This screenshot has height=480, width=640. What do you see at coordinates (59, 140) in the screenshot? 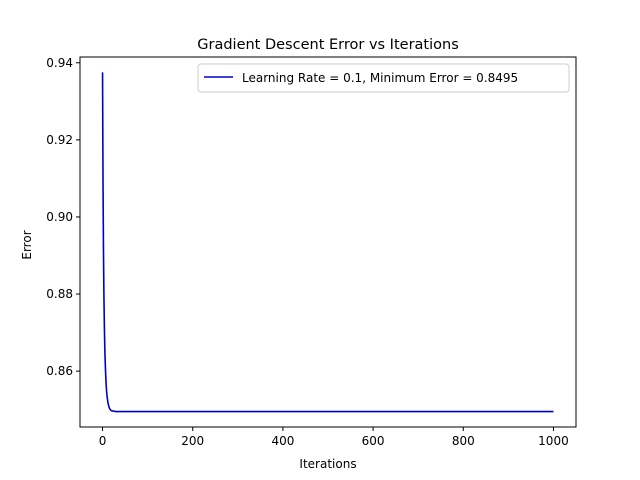
I see `y-tick-label: 0.92` at bounding box center [59, 140].